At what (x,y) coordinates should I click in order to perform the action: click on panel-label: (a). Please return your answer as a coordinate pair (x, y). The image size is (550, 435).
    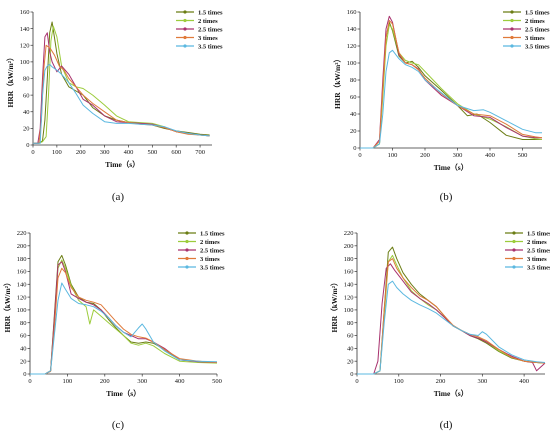
    Looking at the image, I should click on (118, 197).